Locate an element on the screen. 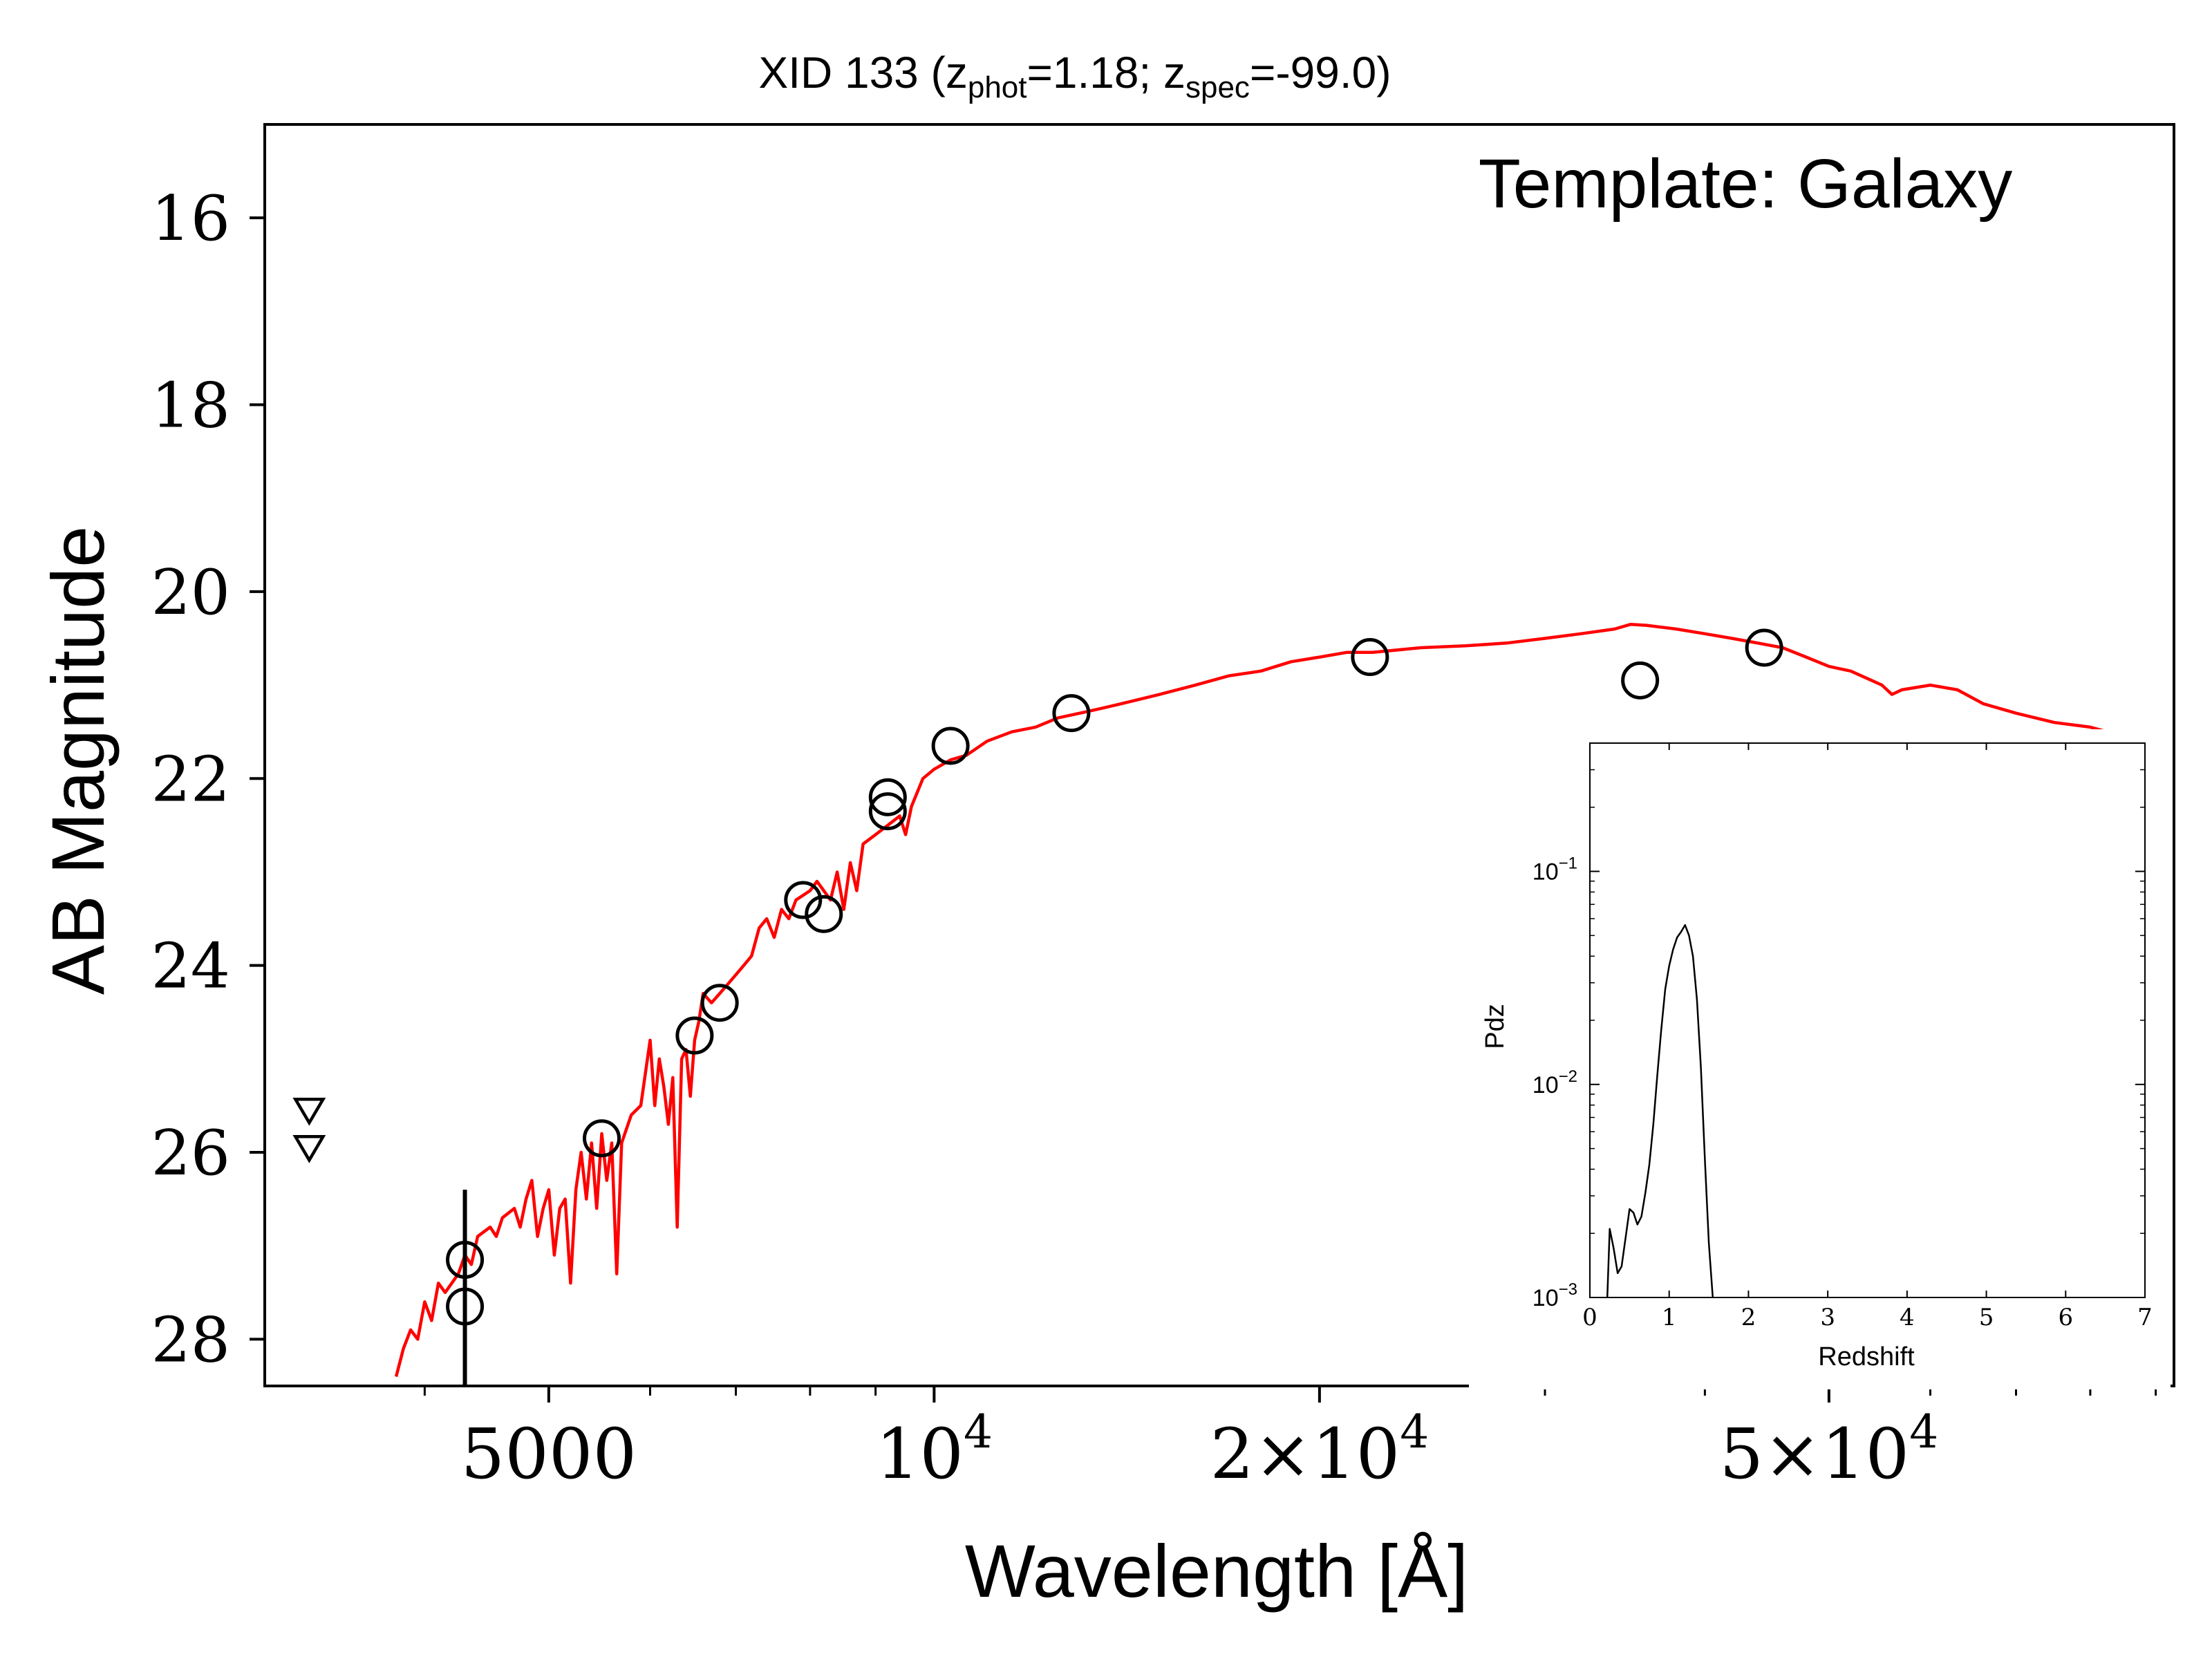  x-tick-label: 2×10⁴ is located at coordinates (1320, 1450).